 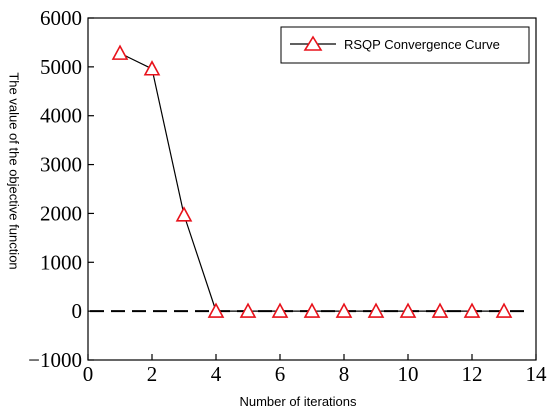 What do you see at coordinates (315, 370) in the screenshot?
I see `x-axis-ticks: 0 2 4 6 8 10 12 14` at bounding box center [315, 370].